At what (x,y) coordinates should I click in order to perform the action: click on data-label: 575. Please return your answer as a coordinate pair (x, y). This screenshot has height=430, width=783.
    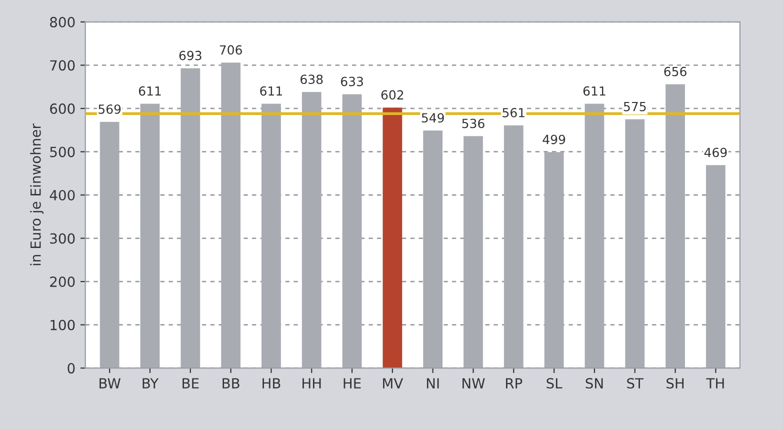
    Looking at the image, I should click on (635, 107).